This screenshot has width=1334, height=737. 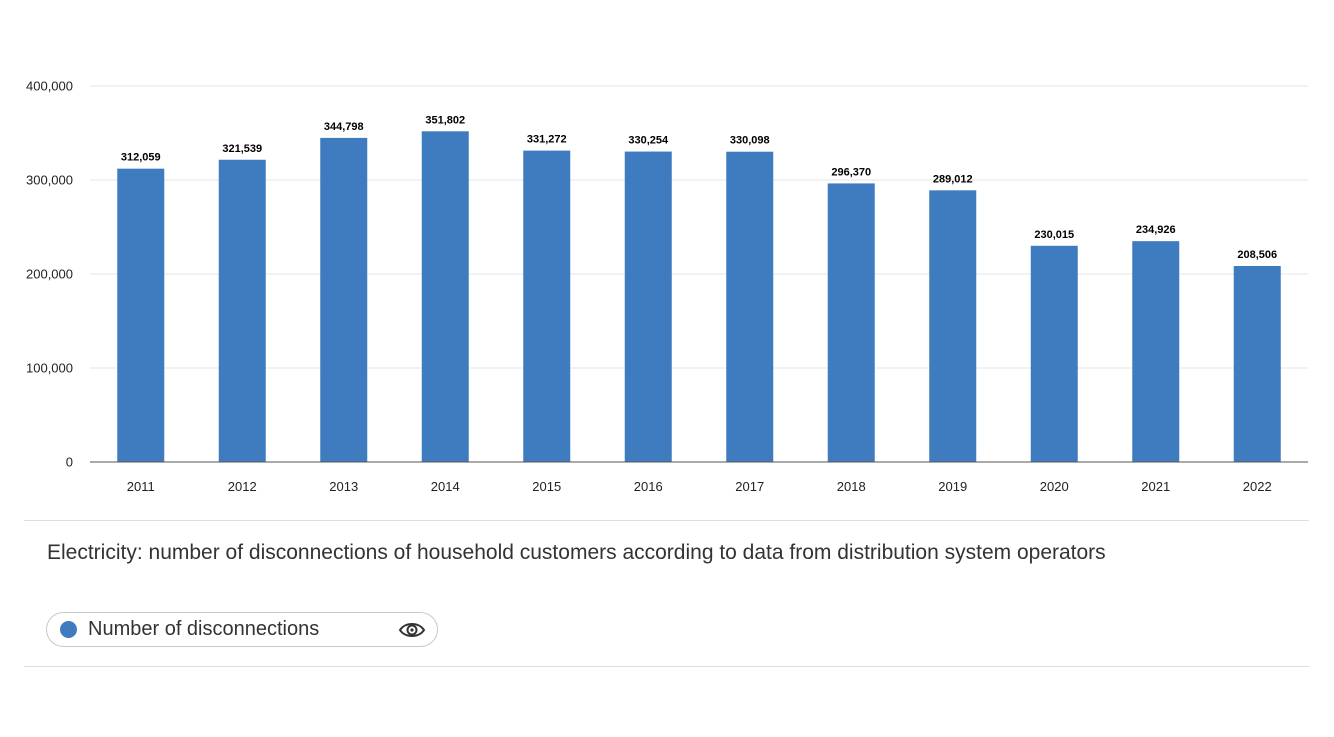 I want to click on bar-2015, so click(x=547, y=306).